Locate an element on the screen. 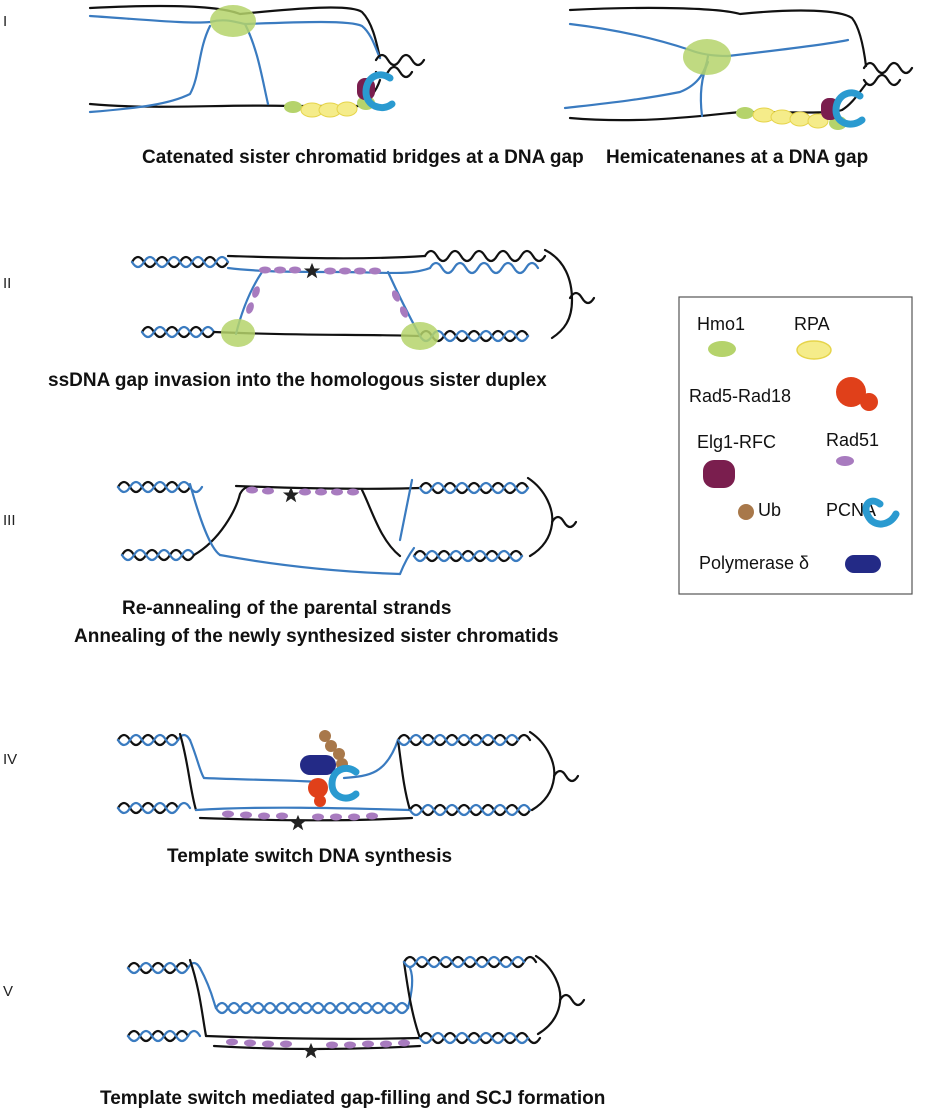  legend-swatch-pcna is located at coordinates (881, 512).